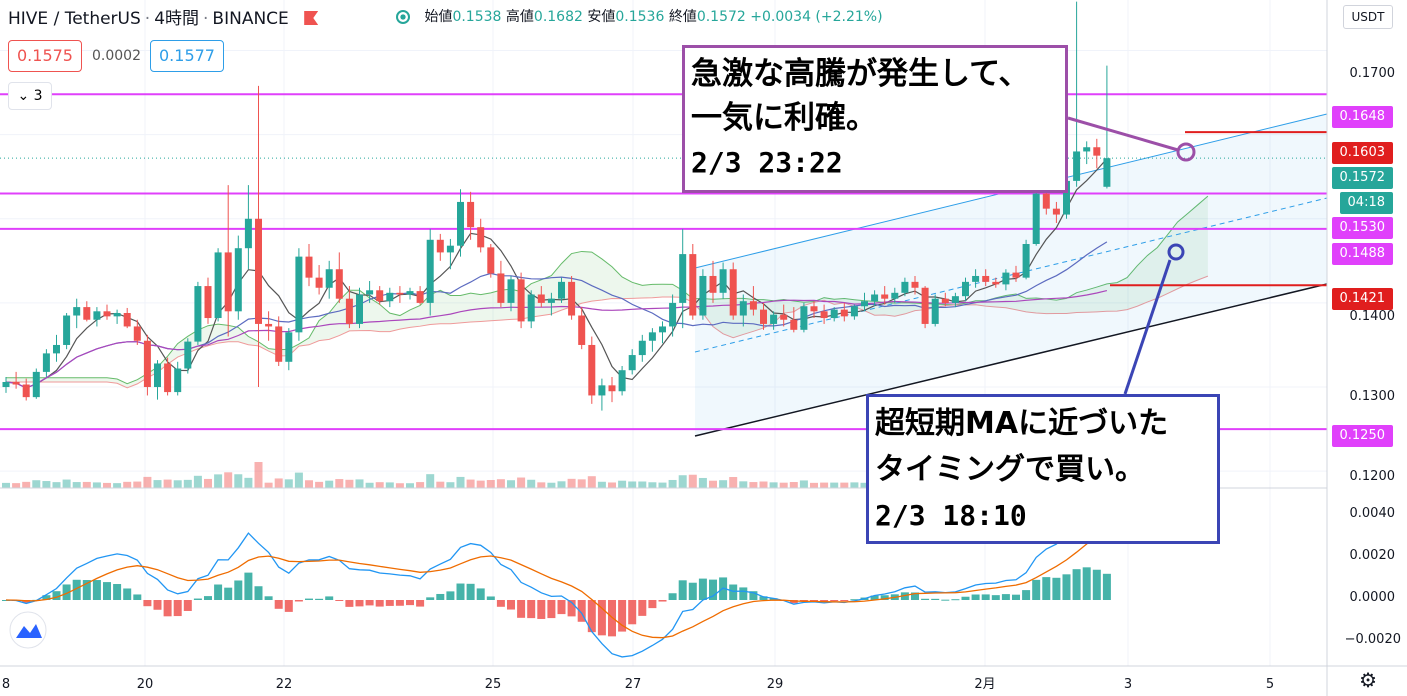 The image size is (1407, 696). What do you see at coordinates (1123, 134) in the screenshot?
I see `sell-arrow-line` at bounding box center [1123, 134].